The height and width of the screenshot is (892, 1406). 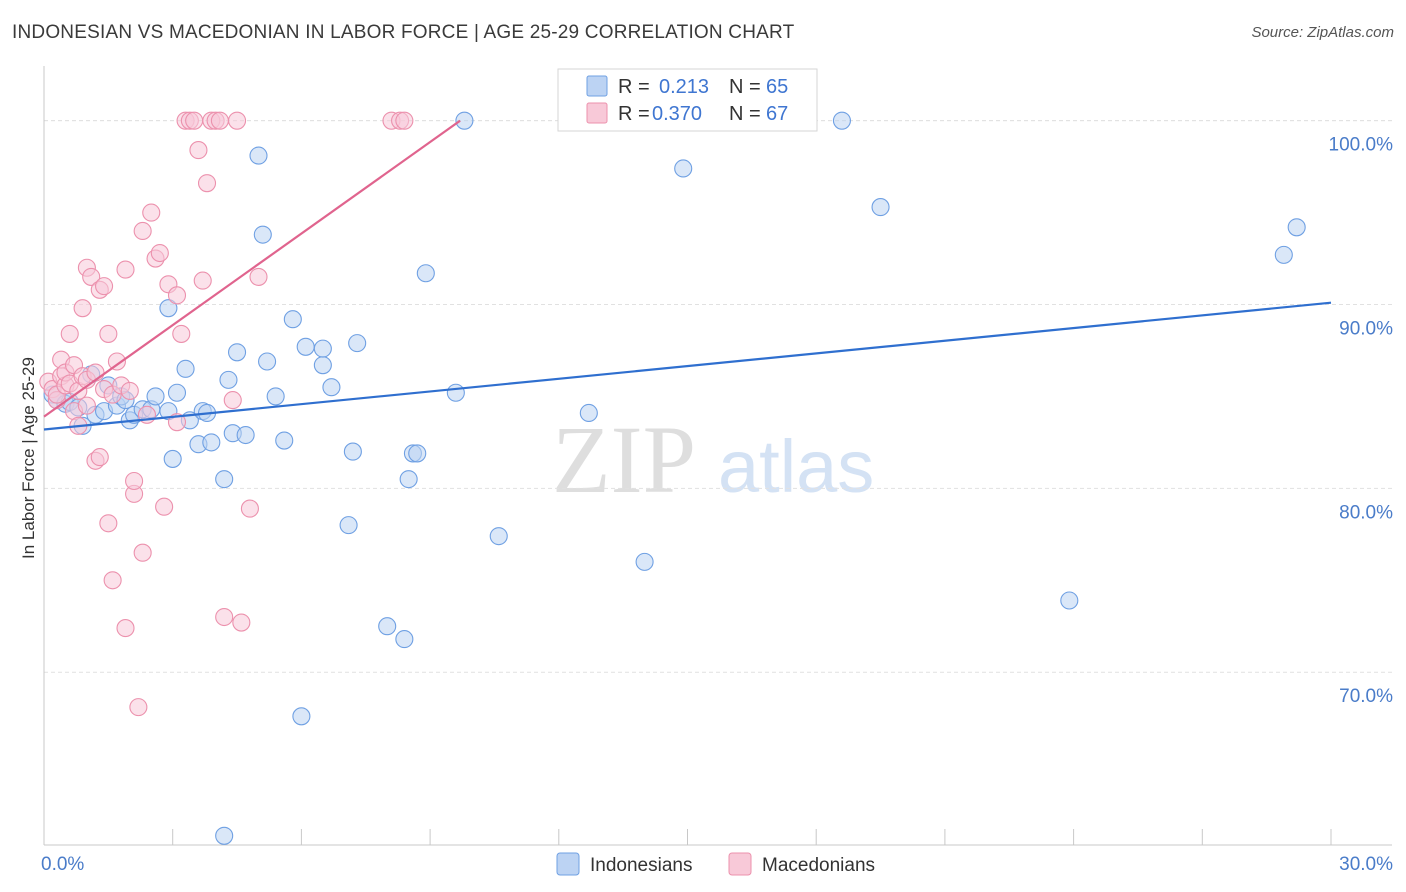 What do you see at coordinates (1366, 696) in the screenshot?
I see `y-tick-label: 70.0%` at bounding box center [1366, 696].